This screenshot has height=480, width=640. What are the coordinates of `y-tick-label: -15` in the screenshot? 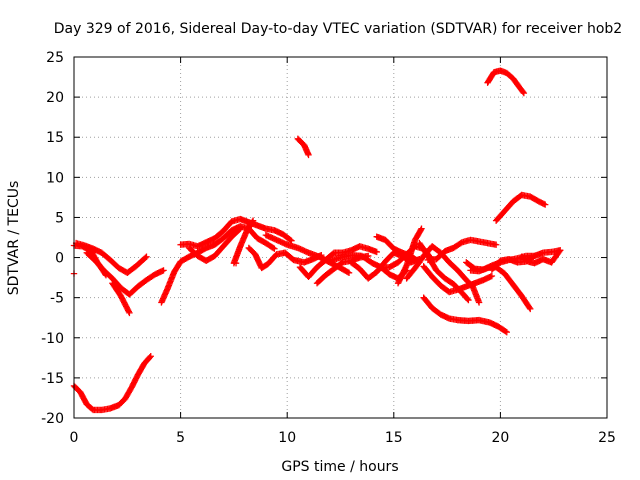 It's located at (52, 379).